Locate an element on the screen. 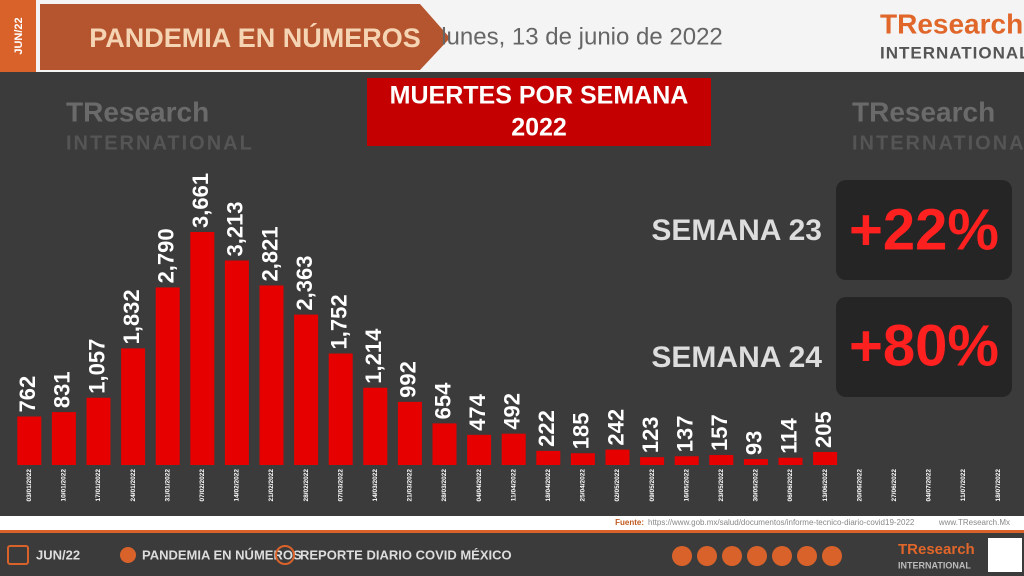 This screenshot has width=1024, height=576. footer-line is located at coordinates (512, 531).